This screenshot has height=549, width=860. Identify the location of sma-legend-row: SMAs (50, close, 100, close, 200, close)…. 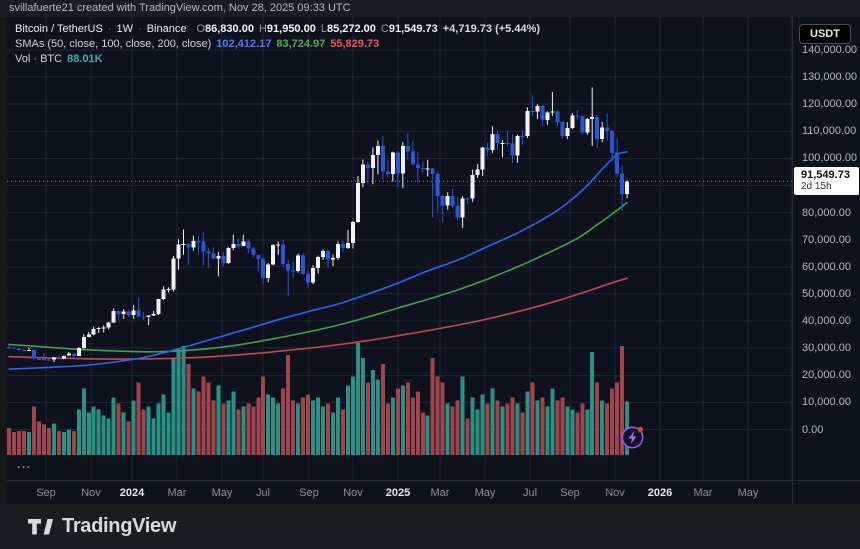
(277, 44).